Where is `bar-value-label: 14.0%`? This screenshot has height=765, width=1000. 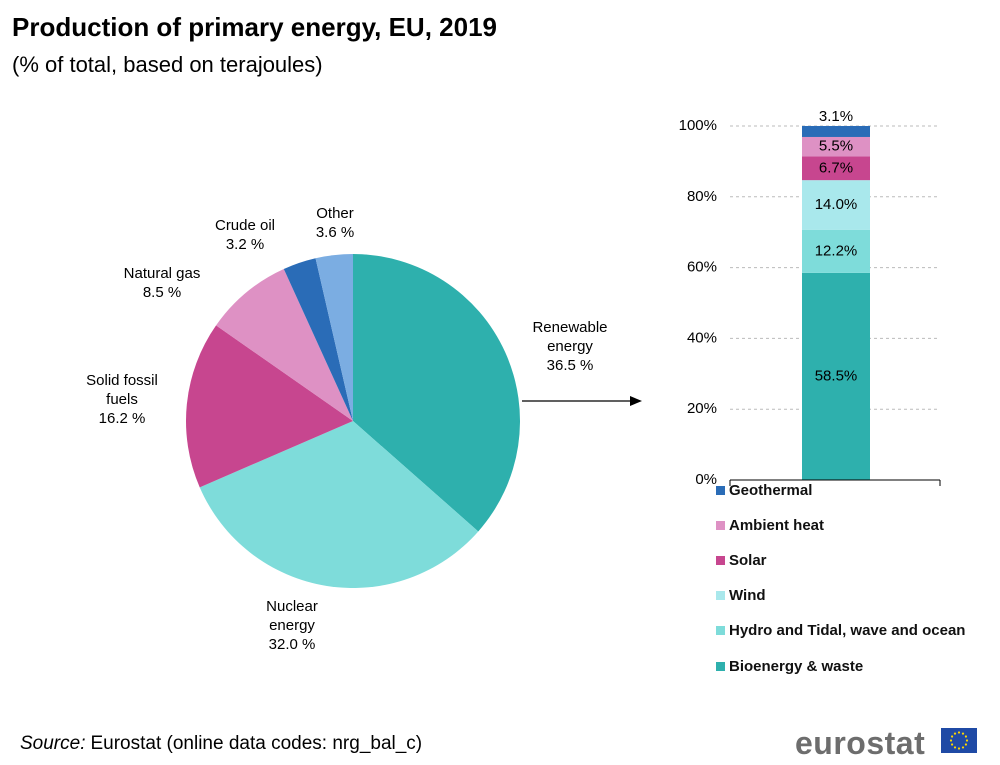
bar-value-label: 14.0% is located at coordinates (836, 204).